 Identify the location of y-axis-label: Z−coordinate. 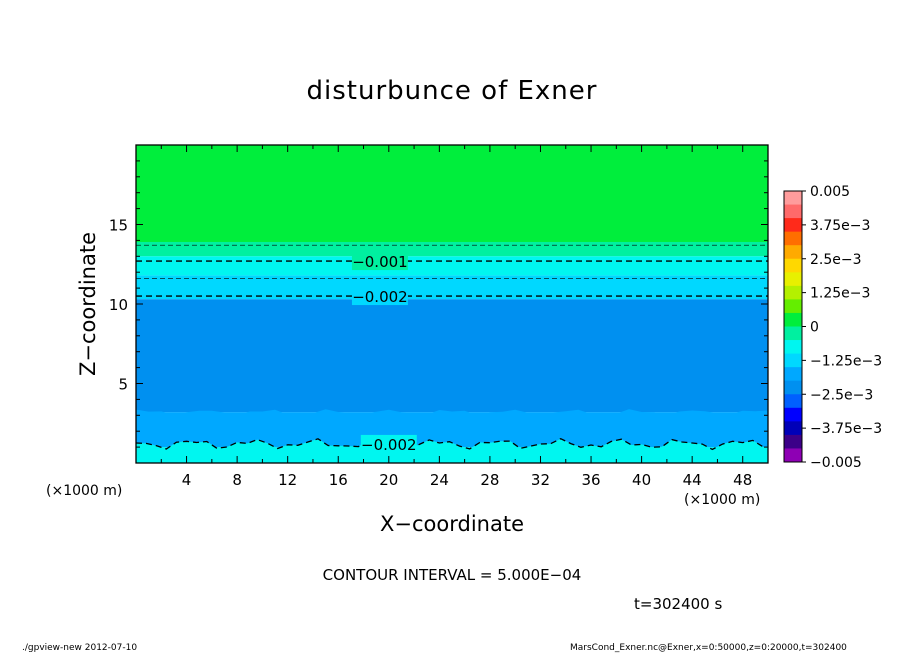
(88, 304).